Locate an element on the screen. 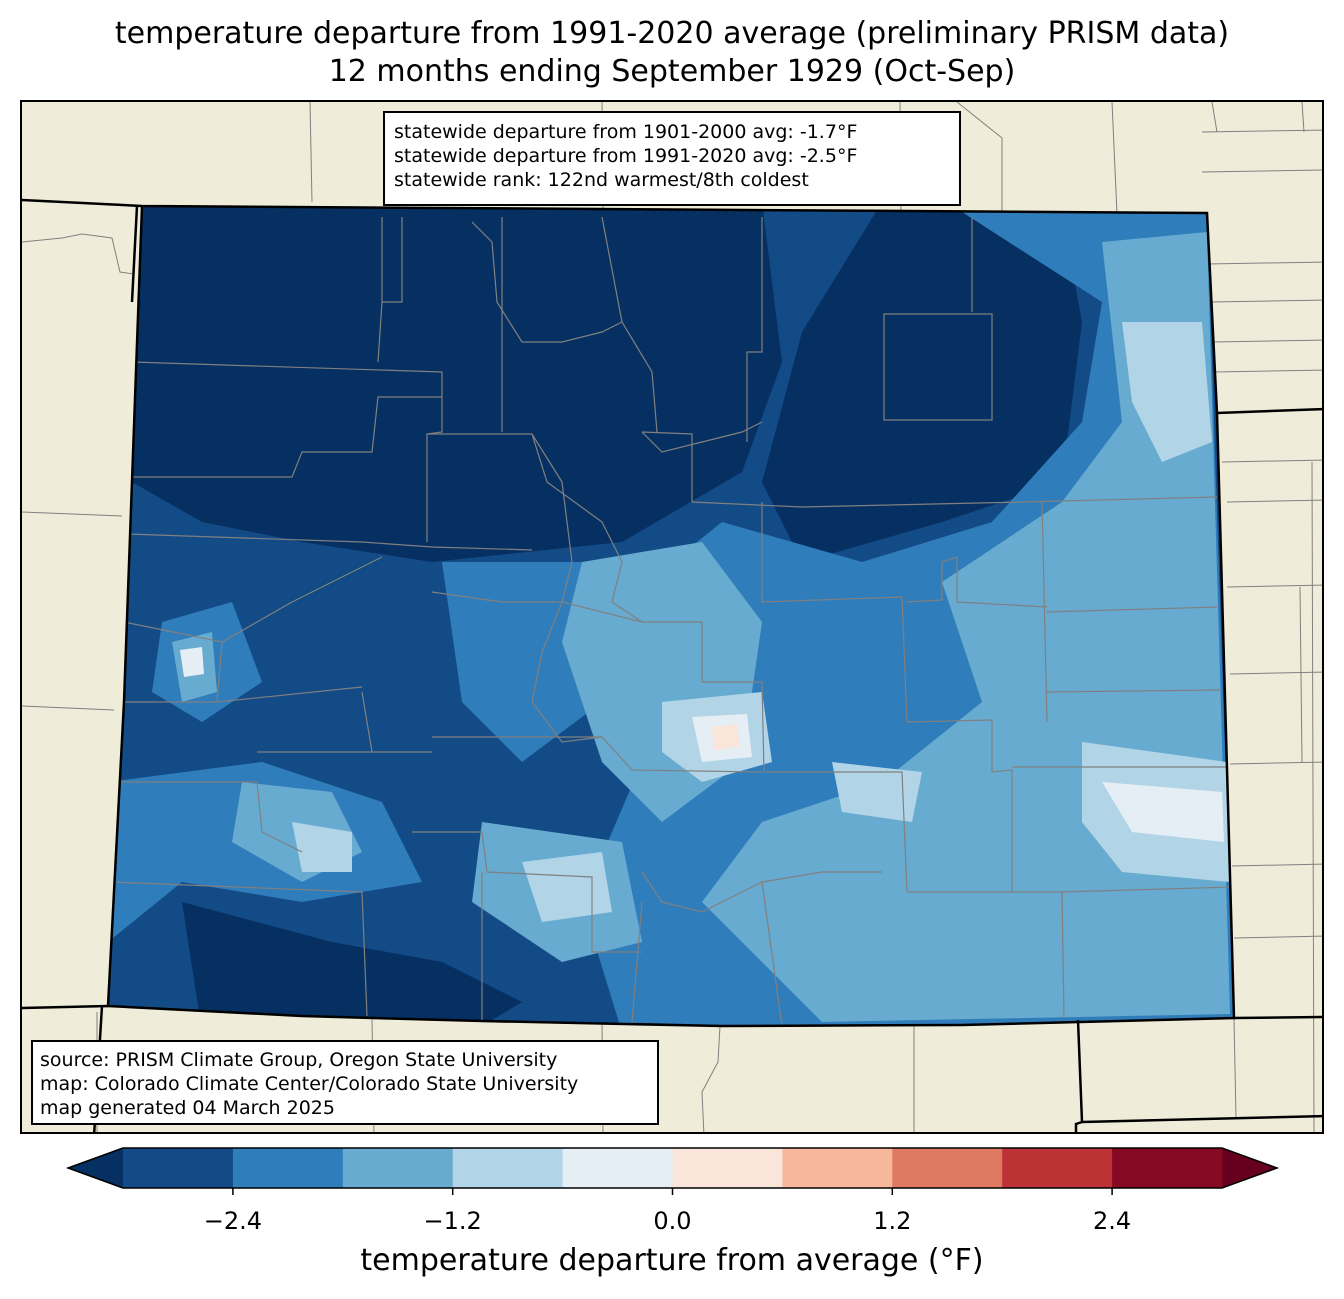 This screenshot has height=1299, width=1344. colorbar-under-arrow is located at coordinates (95, 1168).